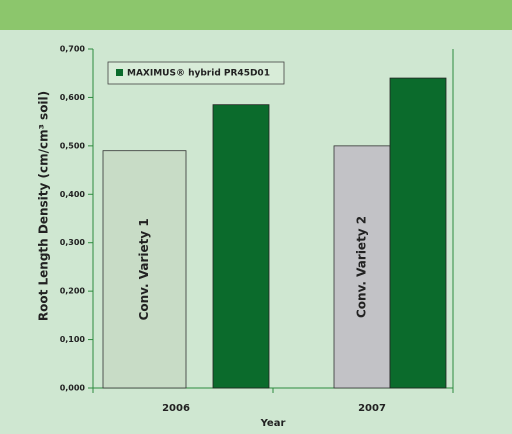  Describe the element at coordinates (73, 291) in the screenshot. I see `y-tick-label: 0,200` at that location.